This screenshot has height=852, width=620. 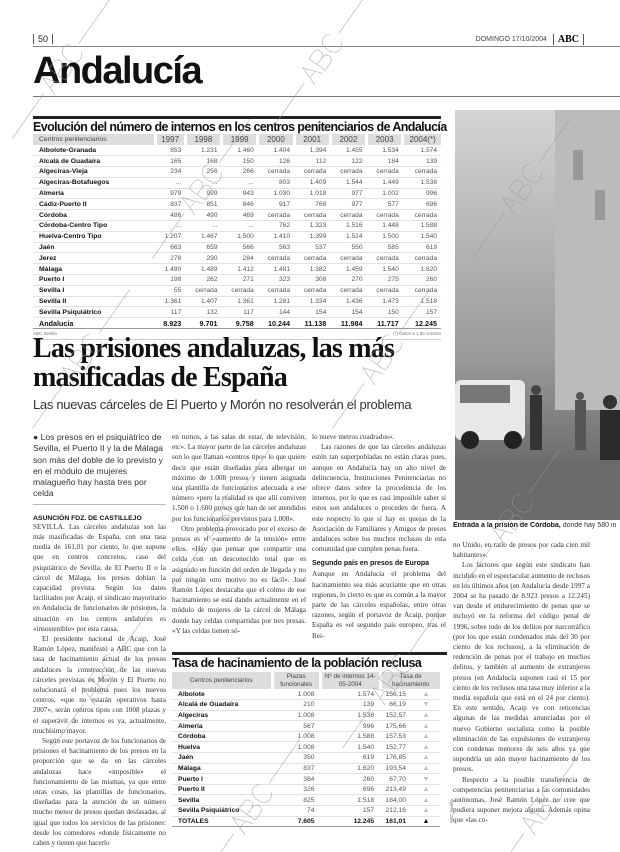 I want to click on table-cell: 1.399, so click(x=312, y=237).